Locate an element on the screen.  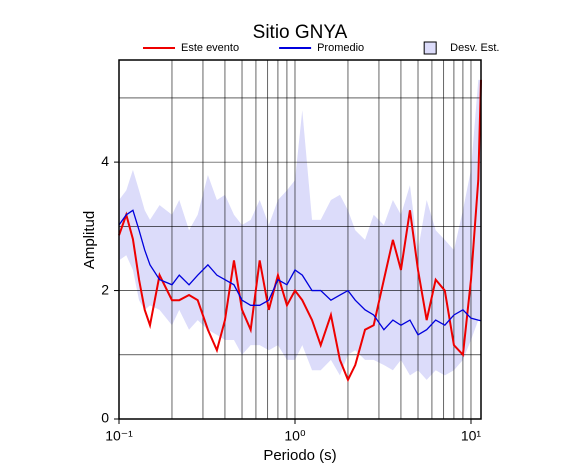
y-tick-label: 4 is located at coordinates (105, 161).